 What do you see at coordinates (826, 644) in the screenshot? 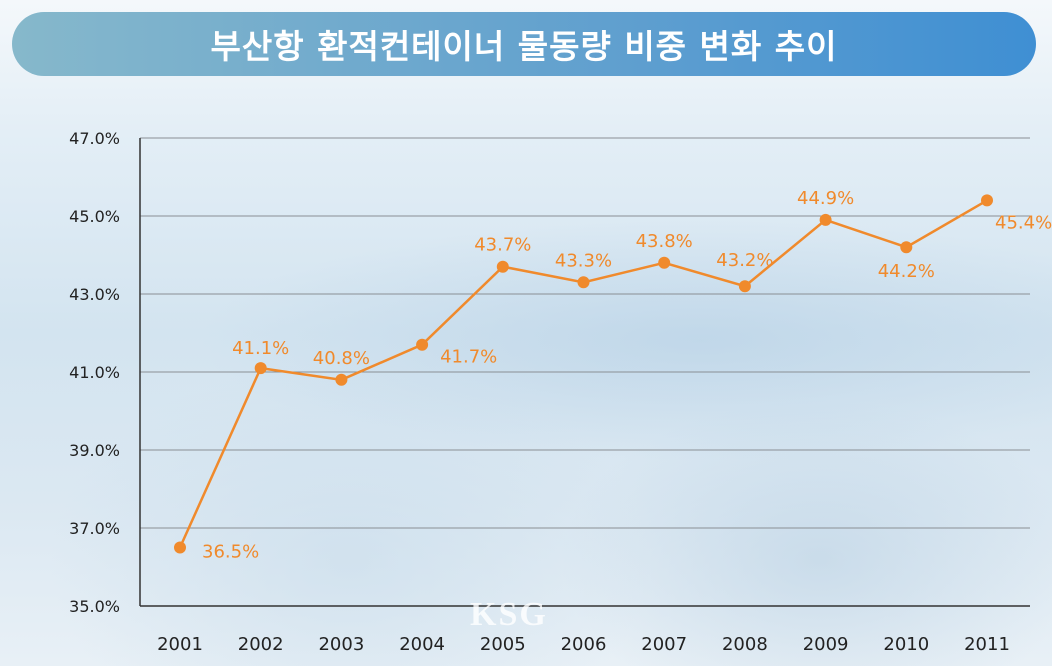
I see `x-tick-label: 2009` at bounding box center [826, 644].